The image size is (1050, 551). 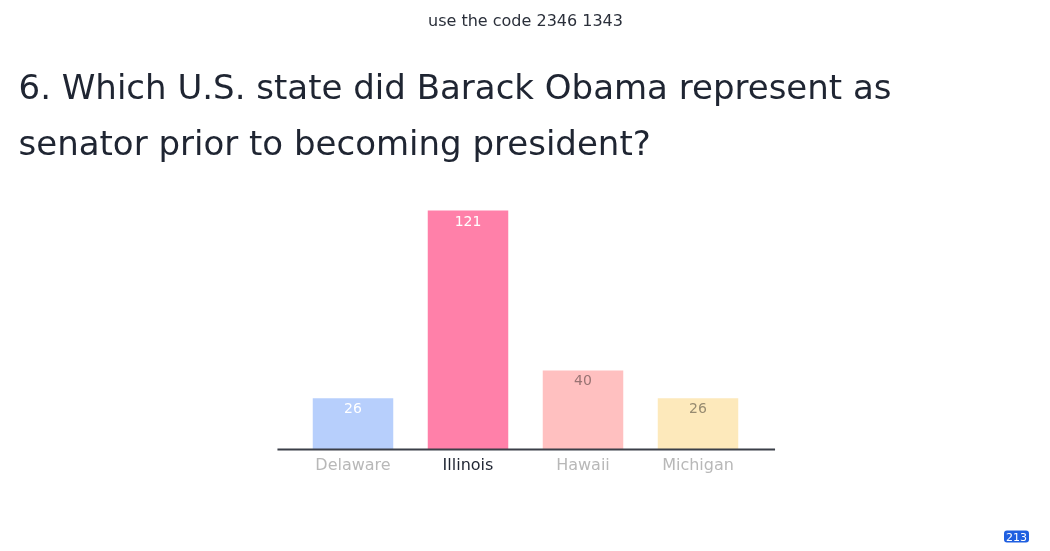 What do you see at coordinates (583, 380) in the screenshot?
I see `data-label: 40` at bounding box center [583, 380].